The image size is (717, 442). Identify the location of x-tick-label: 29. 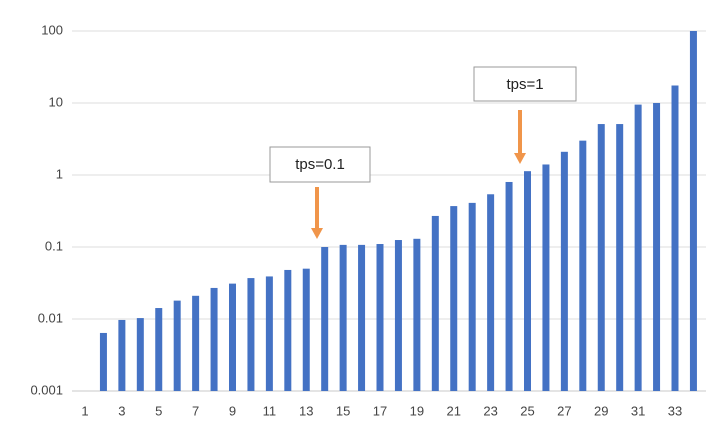
(601, 410).